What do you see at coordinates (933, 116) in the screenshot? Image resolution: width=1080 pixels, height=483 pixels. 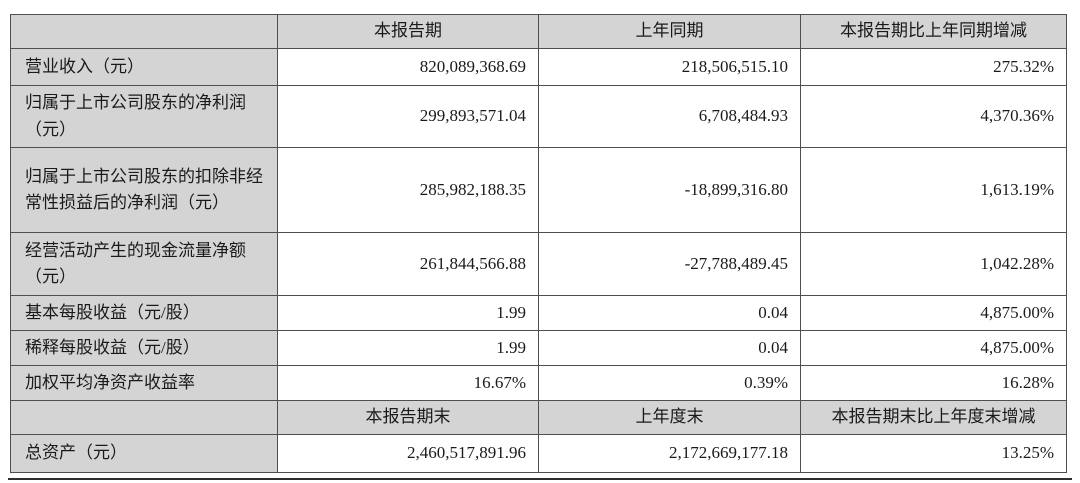 I see `change-value: 4,370.36%` at bounding box center [933, 116].